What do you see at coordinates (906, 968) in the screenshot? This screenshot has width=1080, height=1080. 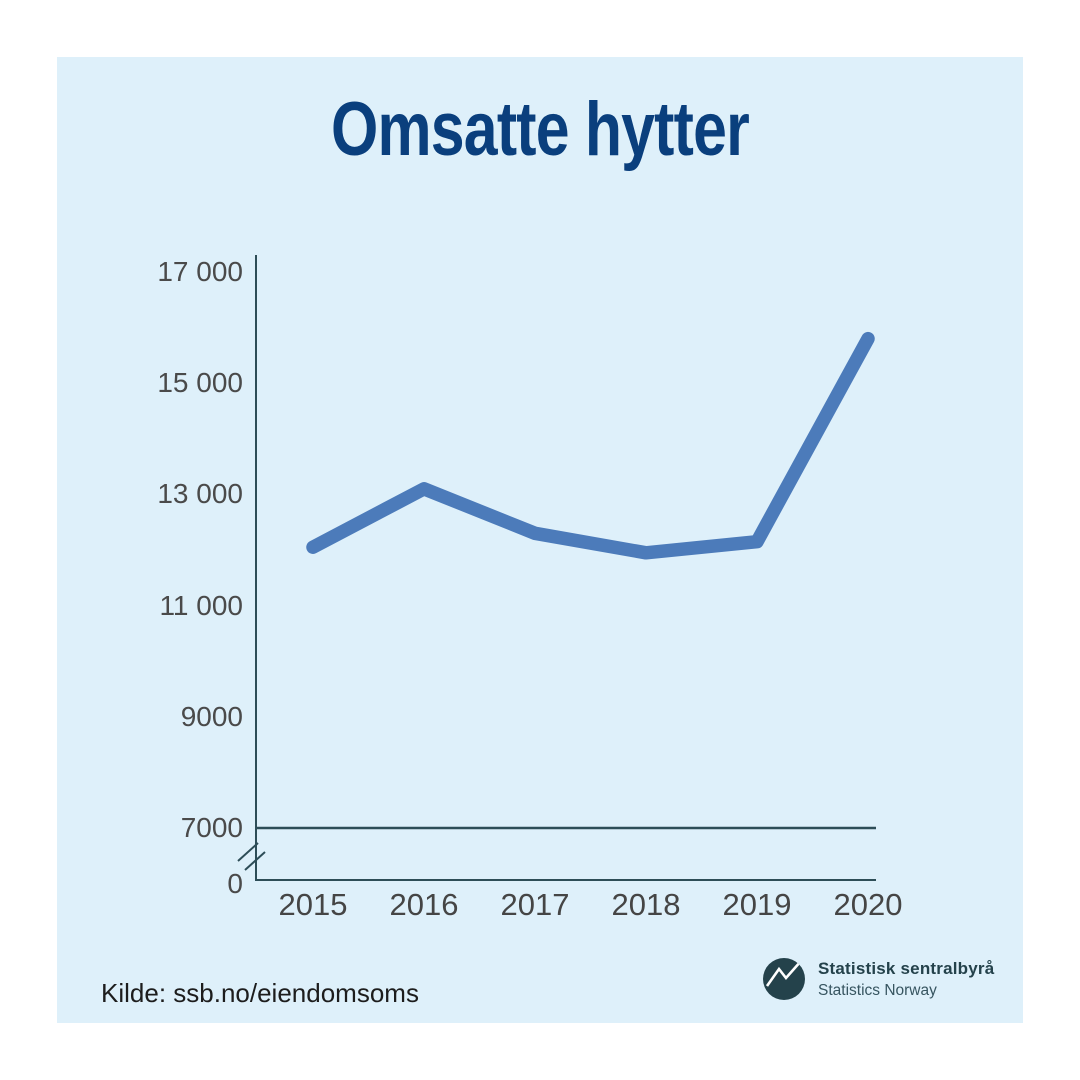 I see `ssb-logo-name-norwegian: Statistisk sentralbyrå` at bounding box center [906, 968].